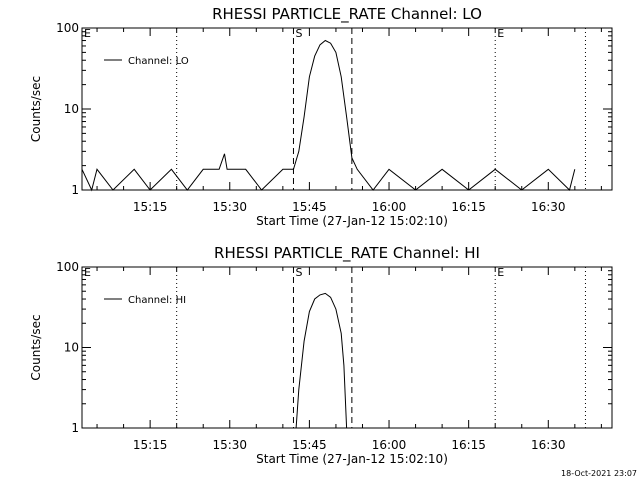 The image size is (640, 480). I want to click on plot-timestamp: 18-Oct-2021 23:07, so click(599, 473).